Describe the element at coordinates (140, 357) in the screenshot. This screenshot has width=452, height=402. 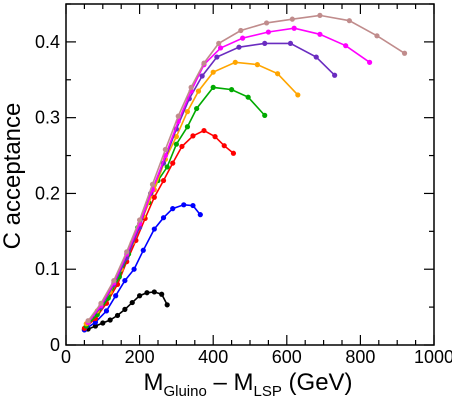
I see `x-tick-label: 200` at that location.